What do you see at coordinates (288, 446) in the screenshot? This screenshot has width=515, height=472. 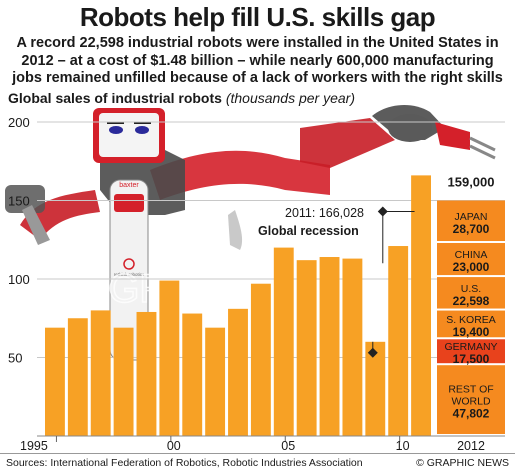 I see `x-tick-label: 05` at bounding box center [288, 446].